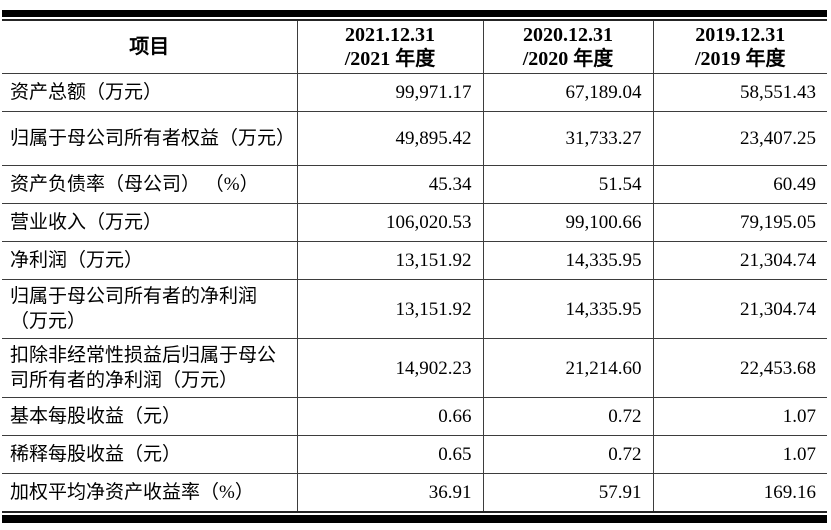 The height and width of the screenshot is (530, 831). I want to click on header-period-2019: 2019.12.31 /2019 年度, so click(739, 47).